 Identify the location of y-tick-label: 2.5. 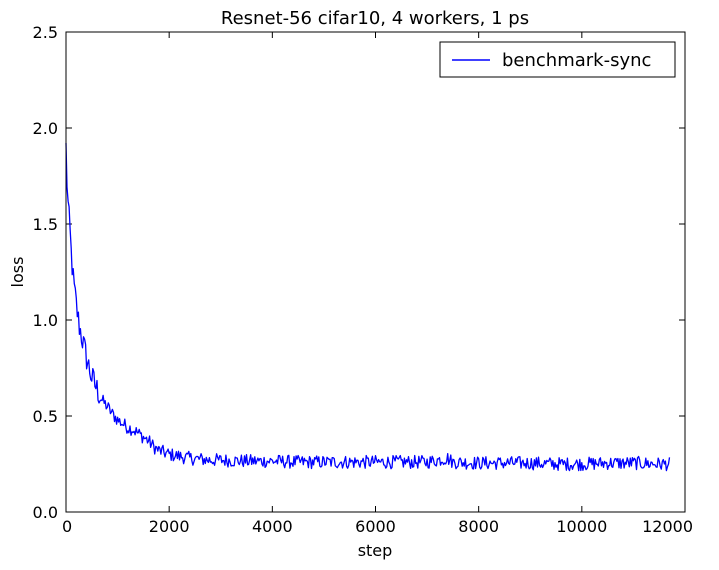
(45, 32).